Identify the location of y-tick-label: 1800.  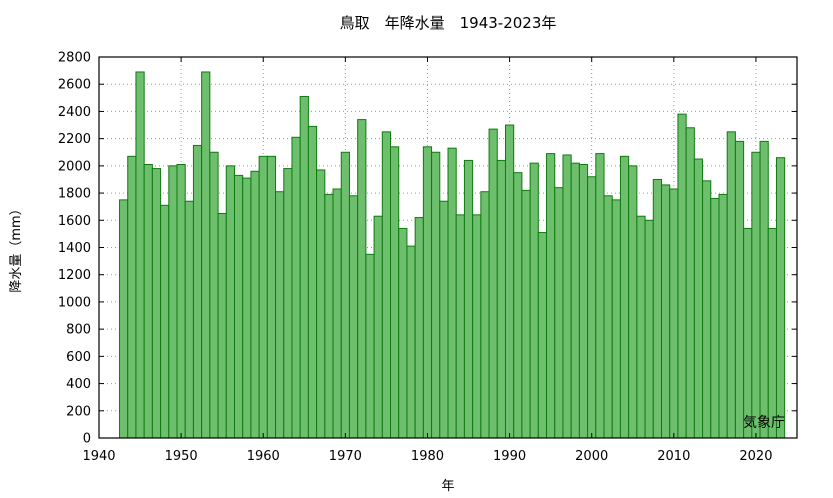
(74, 194).